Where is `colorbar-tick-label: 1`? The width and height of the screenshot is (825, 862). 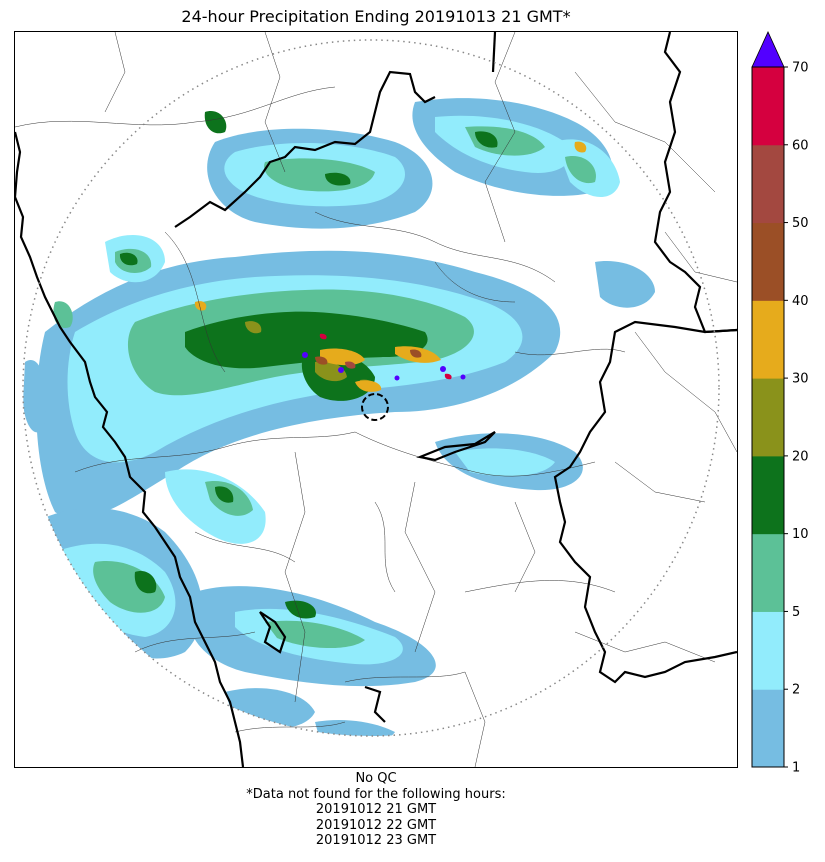
colorbar-tick-label: 1 is located at coordinates (796, 768).